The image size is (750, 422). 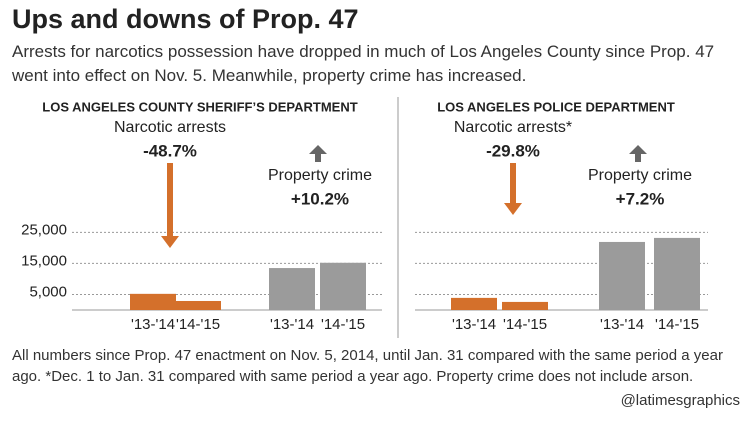 I want to click on title: Ups and downs of Prop. 47, so click(x=185, y=19).